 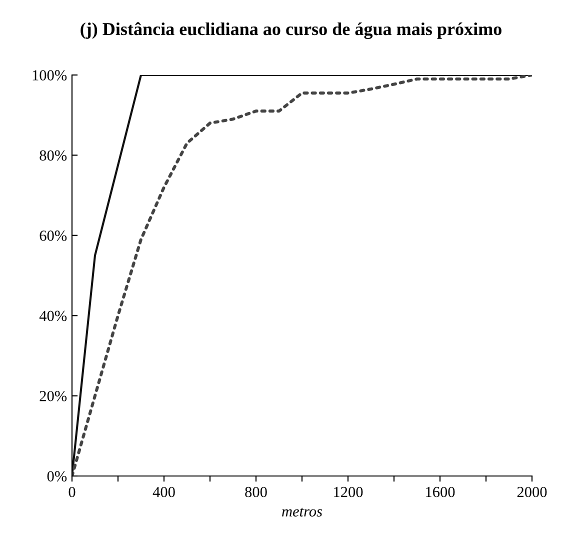 What do you see at coordinates (49, 75) in the screenshot?
I see `y-tick-label: 100%` at bounding box center [49, 75].